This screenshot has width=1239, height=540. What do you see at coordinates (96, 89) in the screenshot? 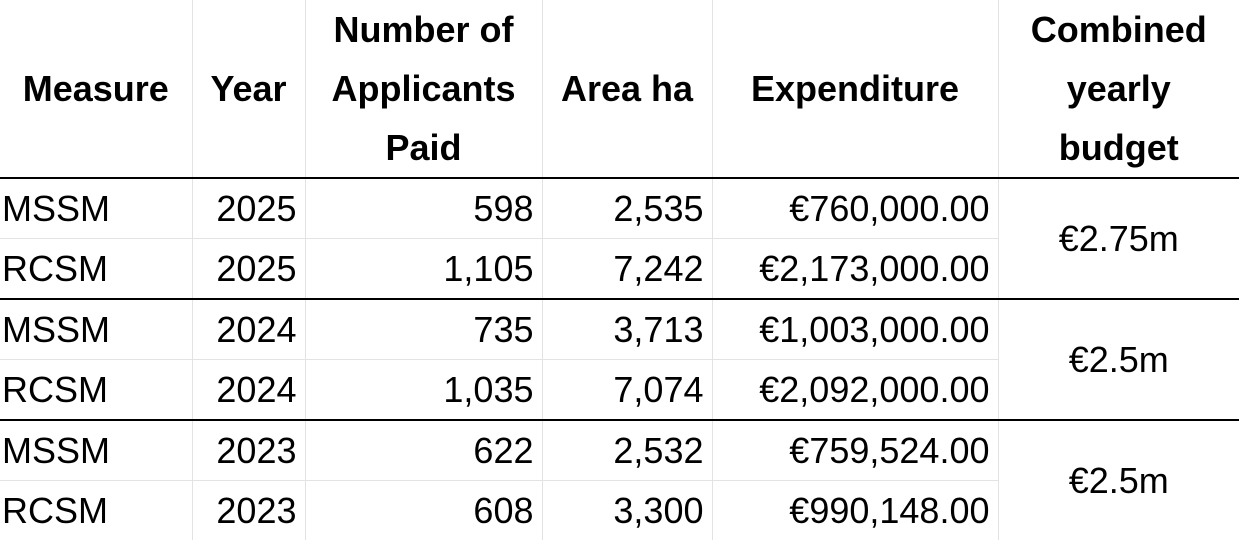
I see `header-cell: Measure` at bounding box center [96, 89].